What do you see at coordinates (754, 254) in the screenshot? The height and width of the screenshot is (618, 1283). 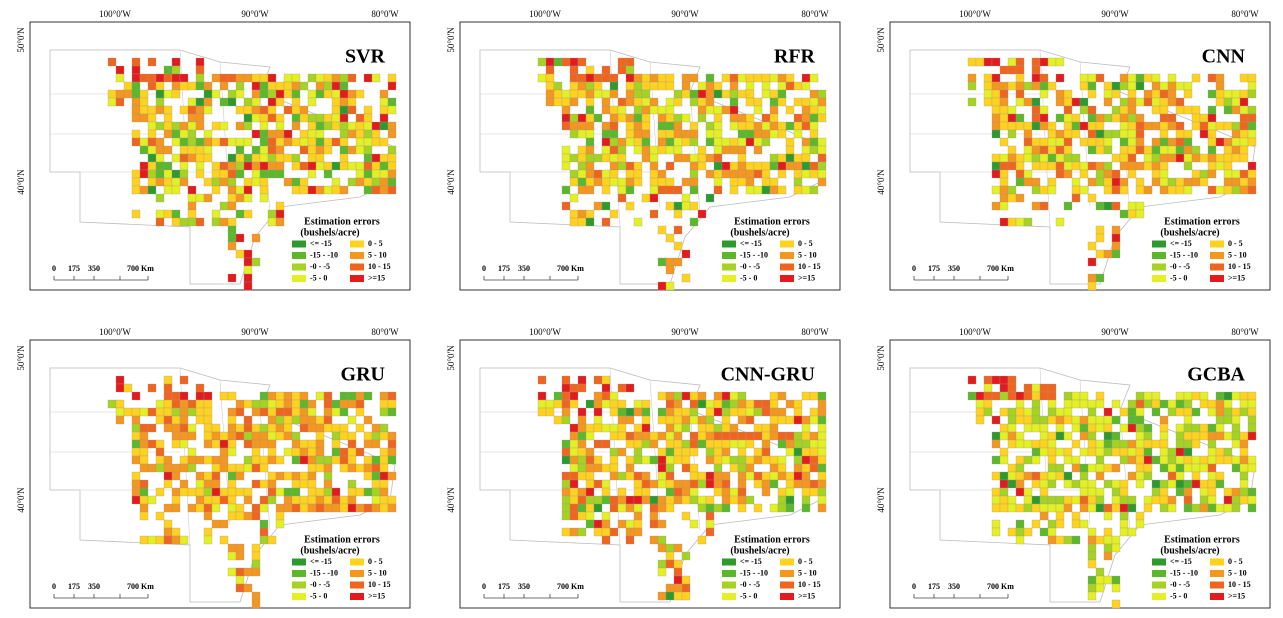 I see `legend-label: -15 - -10` at bounding box center [754, 254].